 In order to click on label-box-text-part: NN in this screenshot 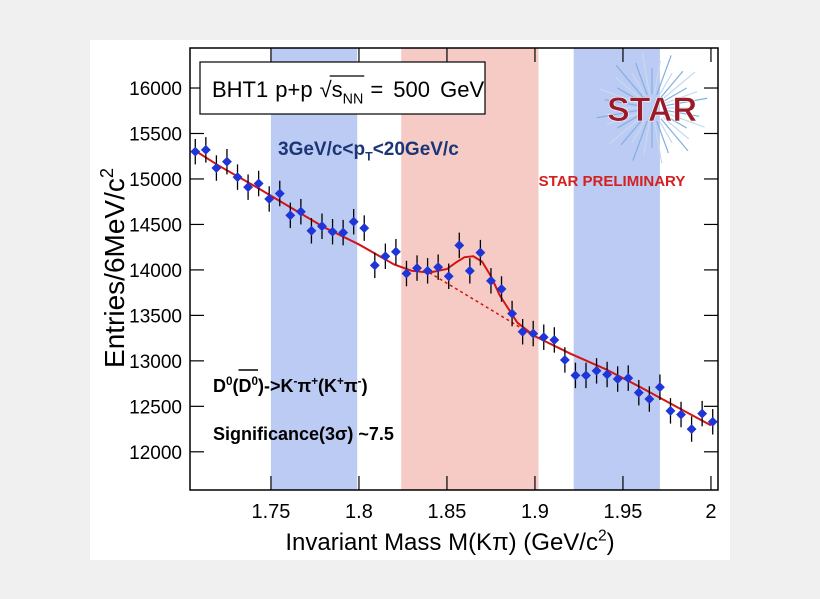, I will do `click(353, 100)`.